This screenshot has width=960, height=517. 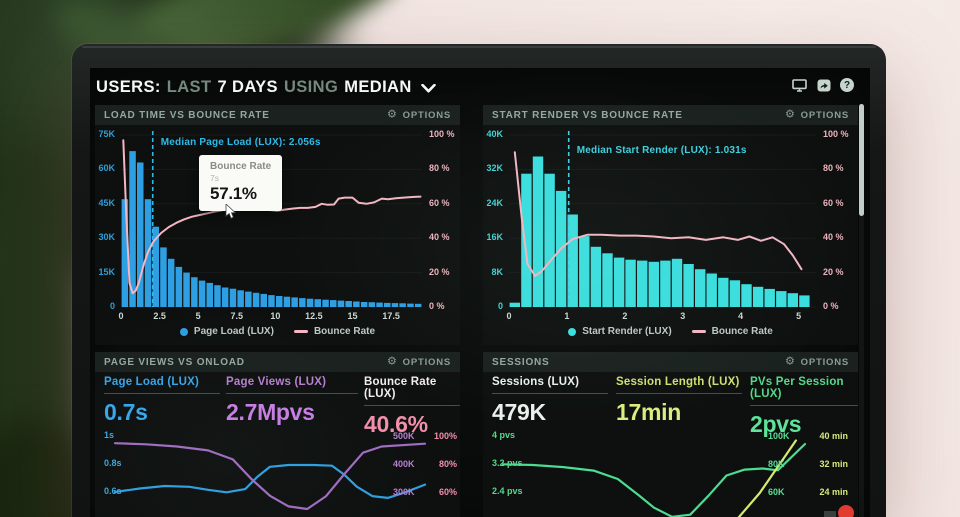 What do you see at coordinates (823, 85) in the screenshot?
I see `share-icon` at bounding box center [823, 85].